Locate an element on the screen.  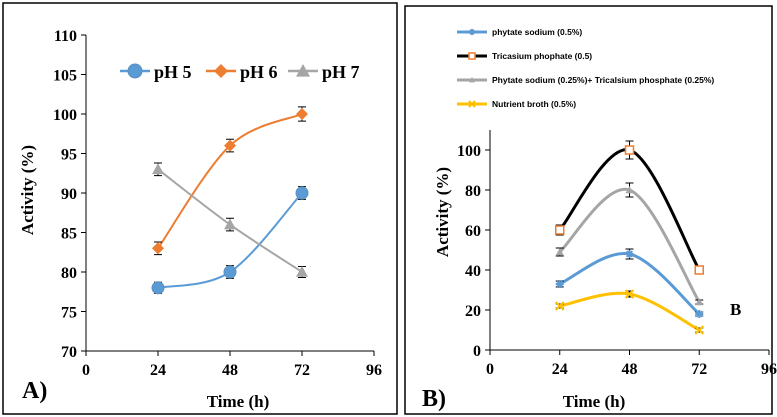
y-tick-label: 110 is located at coordinates (65, 36).